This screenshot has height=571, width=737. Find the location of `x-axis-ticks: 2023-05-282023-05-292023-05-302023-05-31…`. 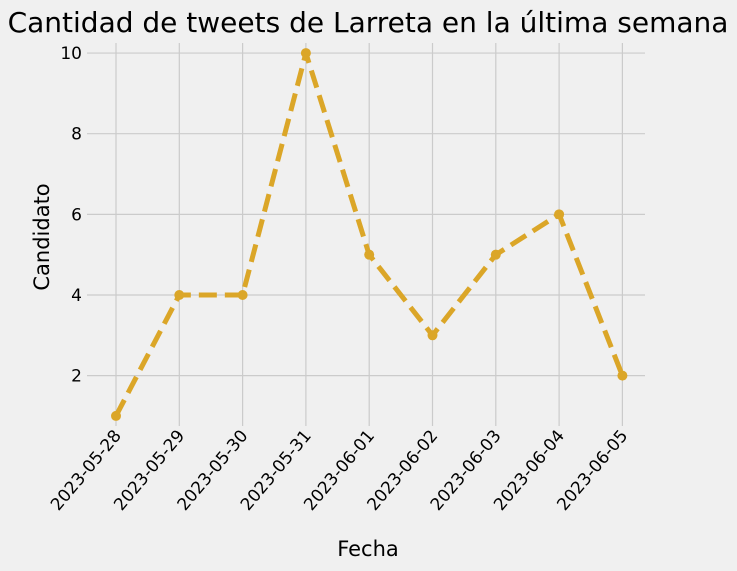

x-axis-ticks: 2023-05-282023-05-292023-05-302023-05-31… is located at coordinates (339, 470).